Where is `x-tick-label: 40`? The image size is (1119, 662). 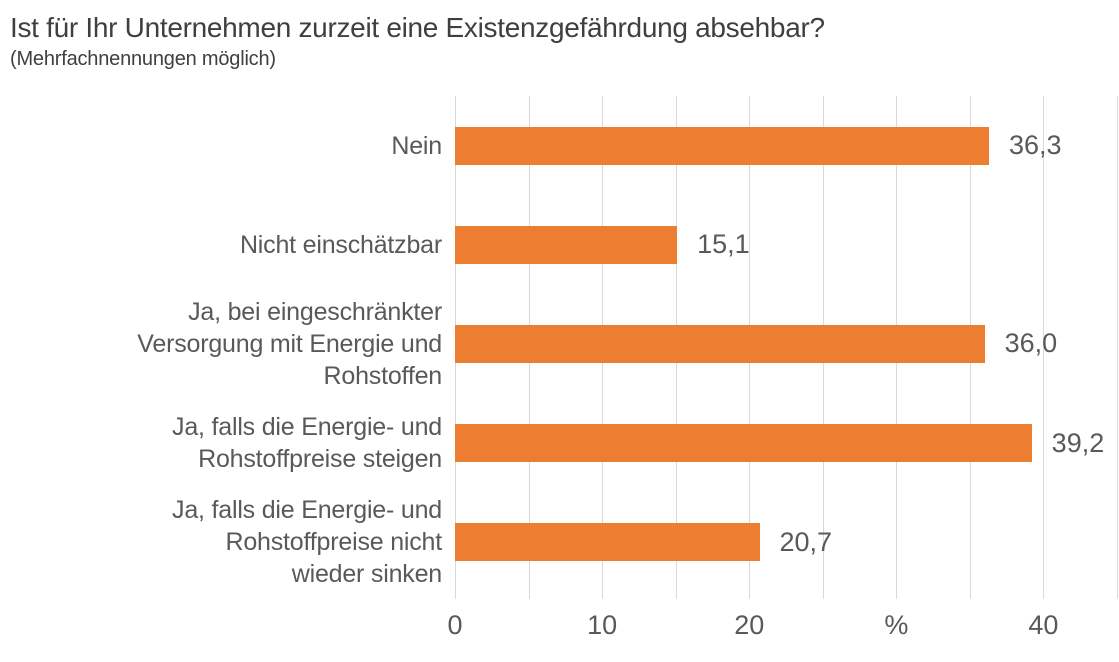 x-tick-label: 40 is located at coordinates (1043, 625).